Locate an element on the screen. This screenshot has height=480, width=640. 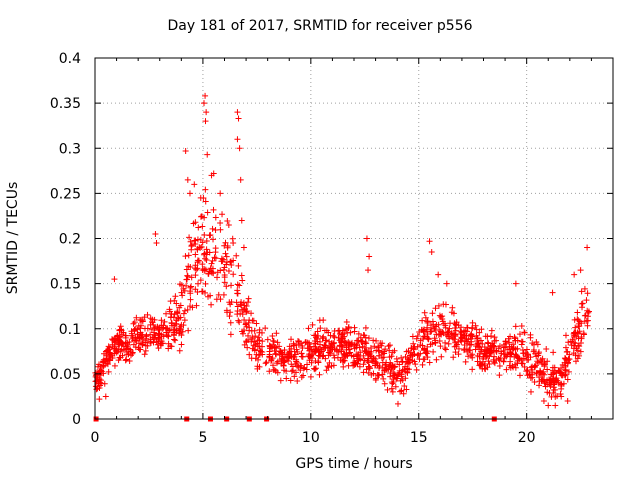
x-tick-label: 20 is located at coordinates (527, 438).